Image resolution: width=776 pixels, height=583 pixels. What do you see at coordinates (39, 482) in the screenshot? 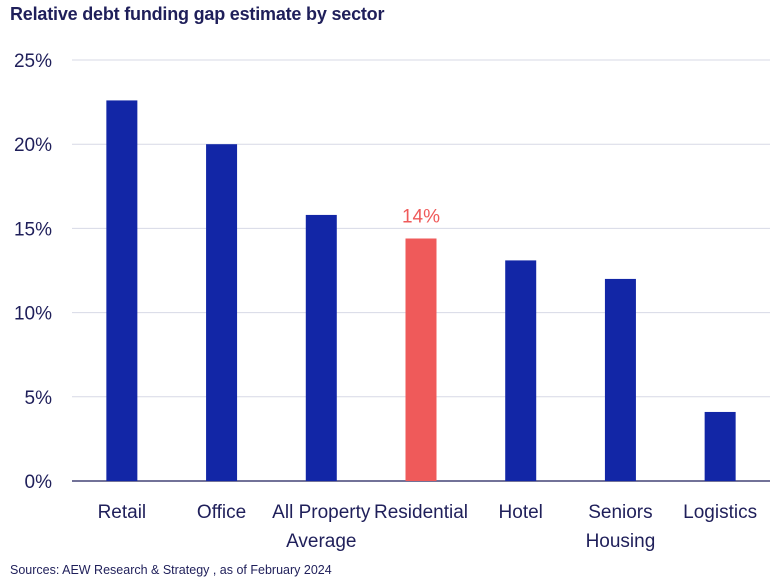
I see `y-tick-label: 0%` at bounding box center [39, 482].